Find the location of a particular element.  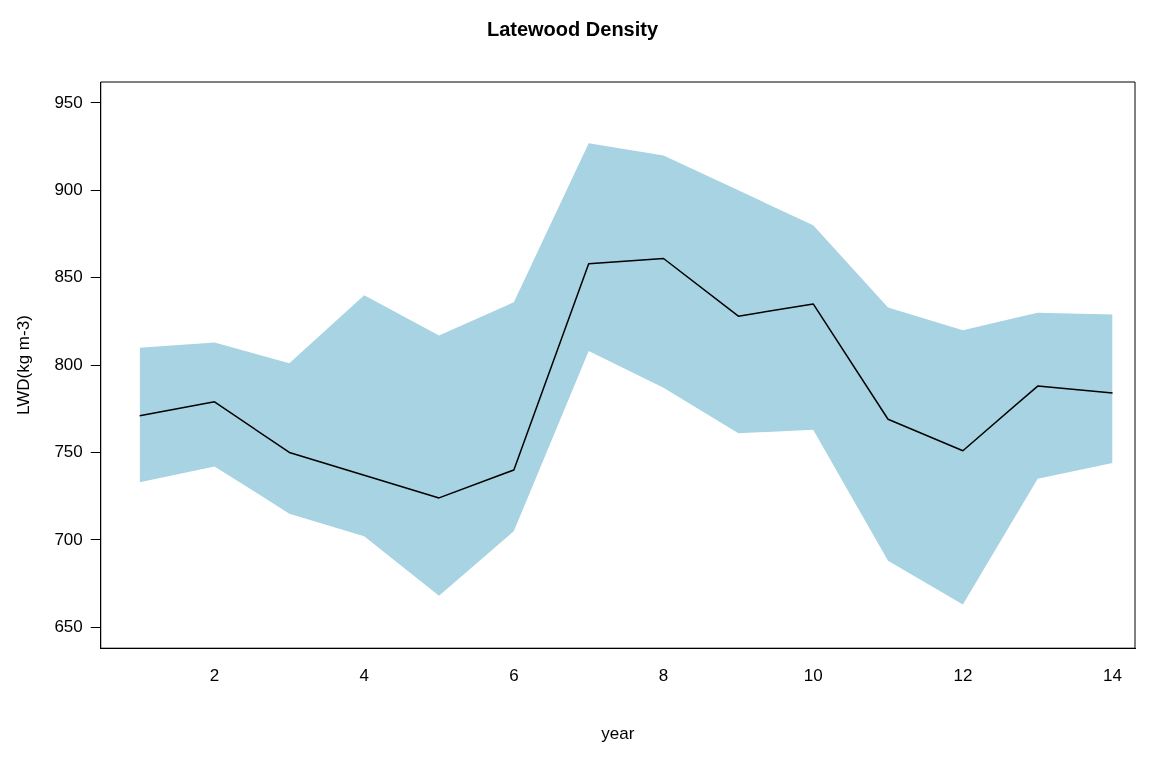

chart-title: Latewood Density is located at coordinates (572, 28).